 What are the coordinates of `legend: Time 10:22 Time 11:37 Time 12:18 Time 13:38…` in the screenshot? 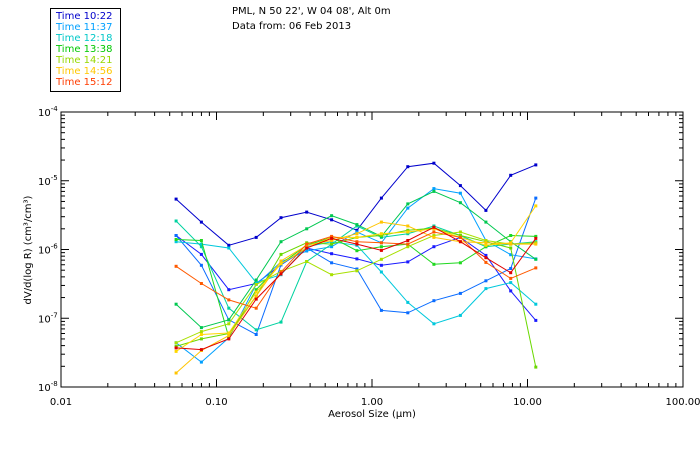 It's located at (85, 50).